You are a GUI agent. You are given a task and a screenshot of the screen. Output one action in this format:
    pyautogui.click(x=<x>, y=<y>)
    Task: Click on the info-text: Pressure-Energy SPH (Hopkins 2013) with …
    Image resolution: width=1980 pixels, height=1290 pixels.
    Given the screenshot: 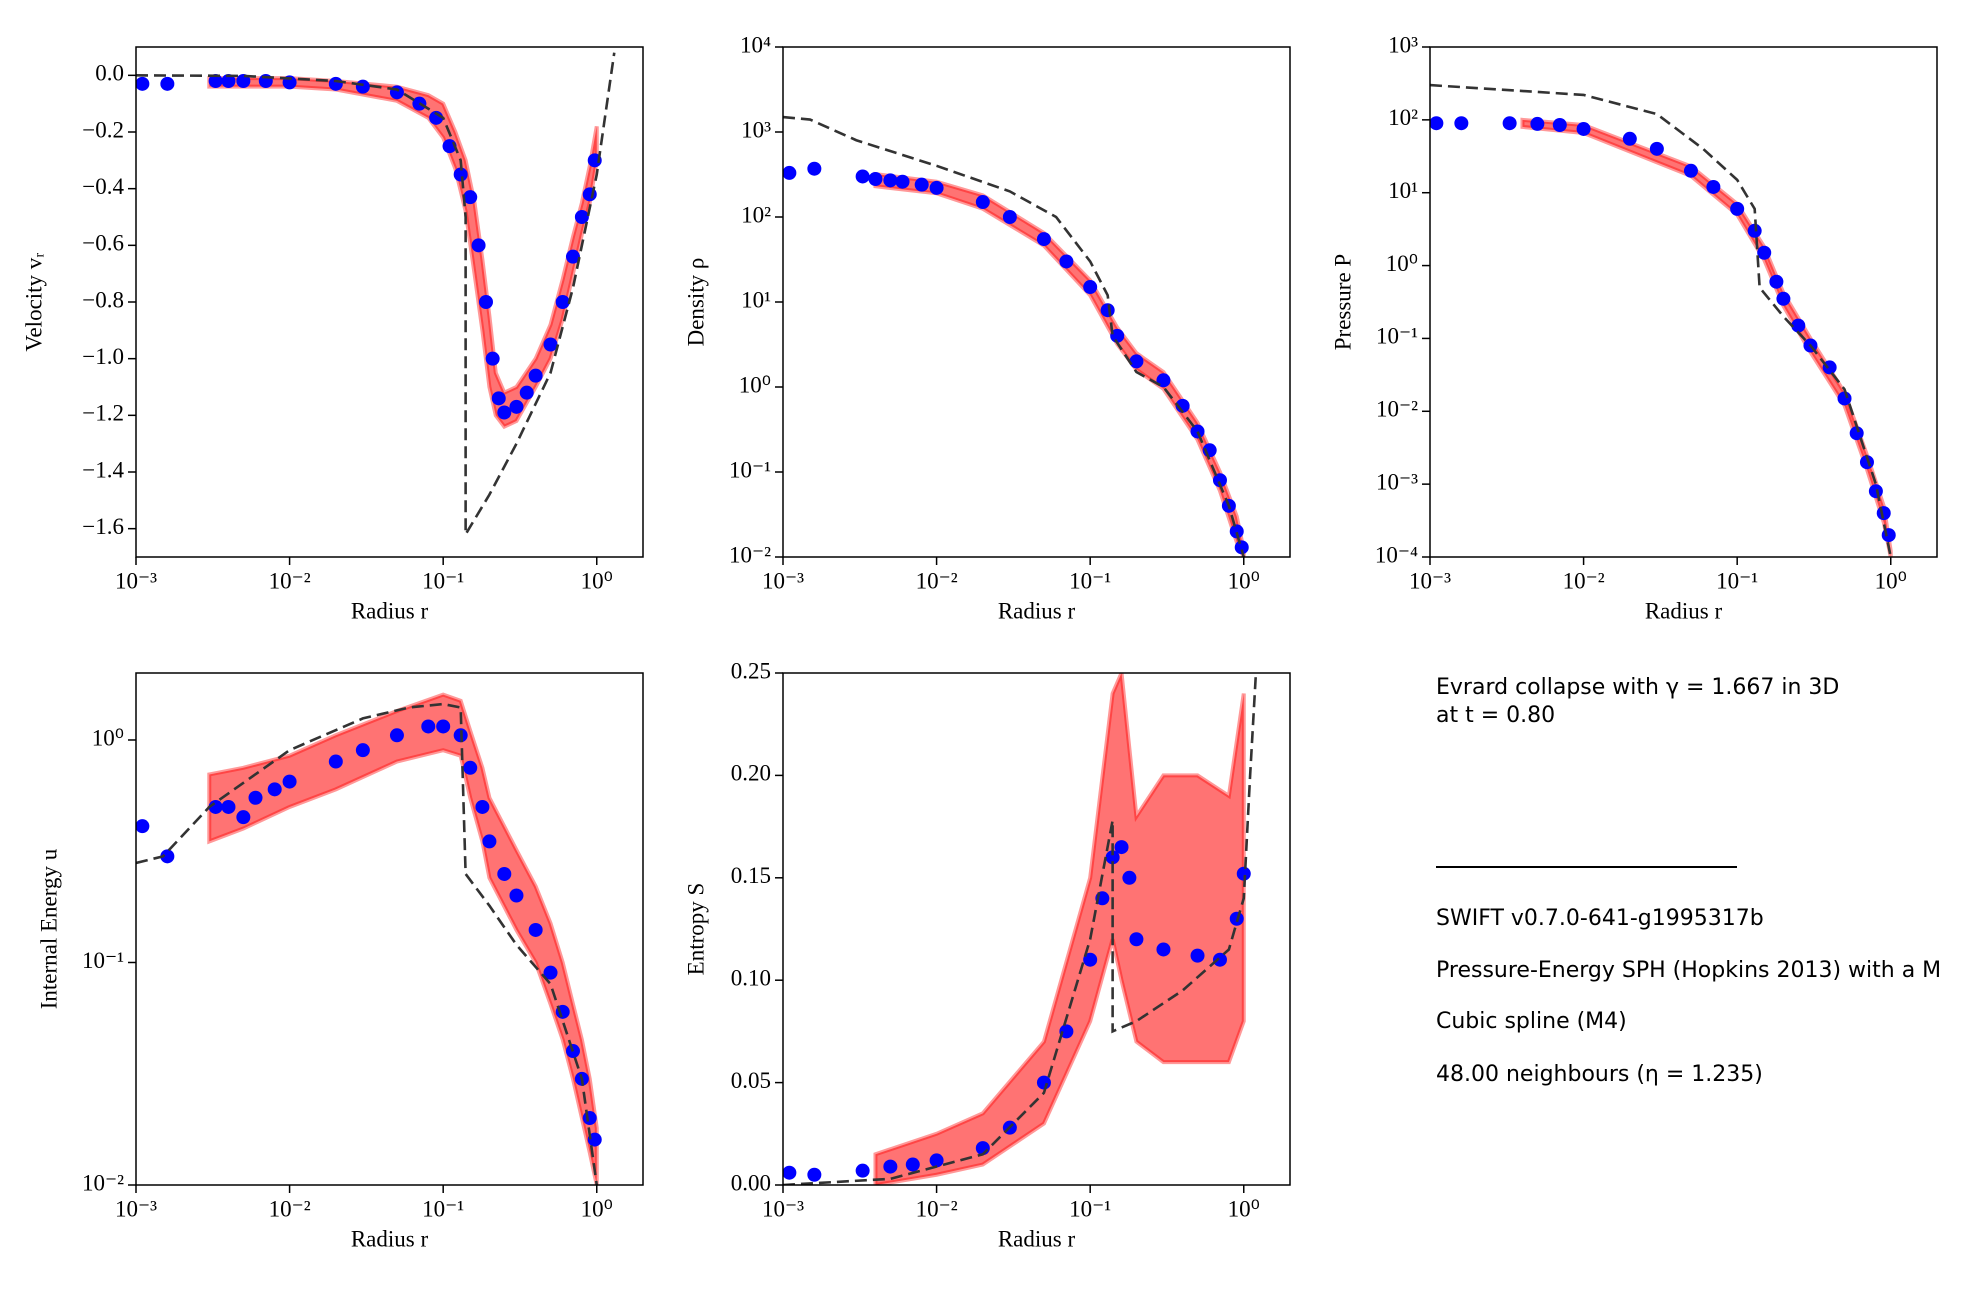 What is the action you would take?
    pyautogui.click(x=1688, y=970)
    